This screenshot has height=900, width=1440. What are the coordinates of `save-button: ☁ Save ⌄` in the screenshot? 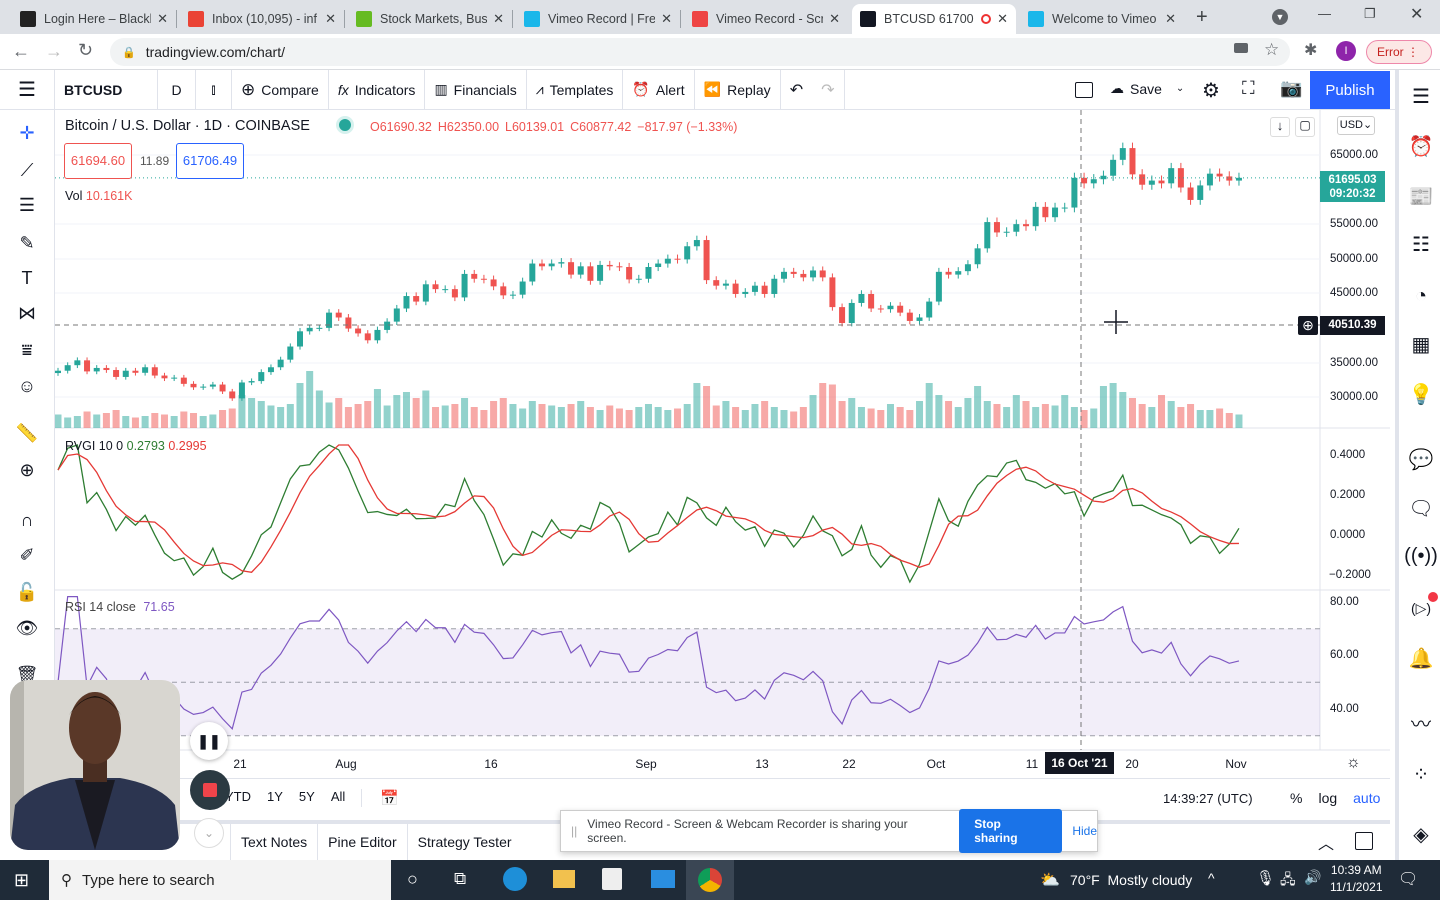 It's located at (1147, 88).